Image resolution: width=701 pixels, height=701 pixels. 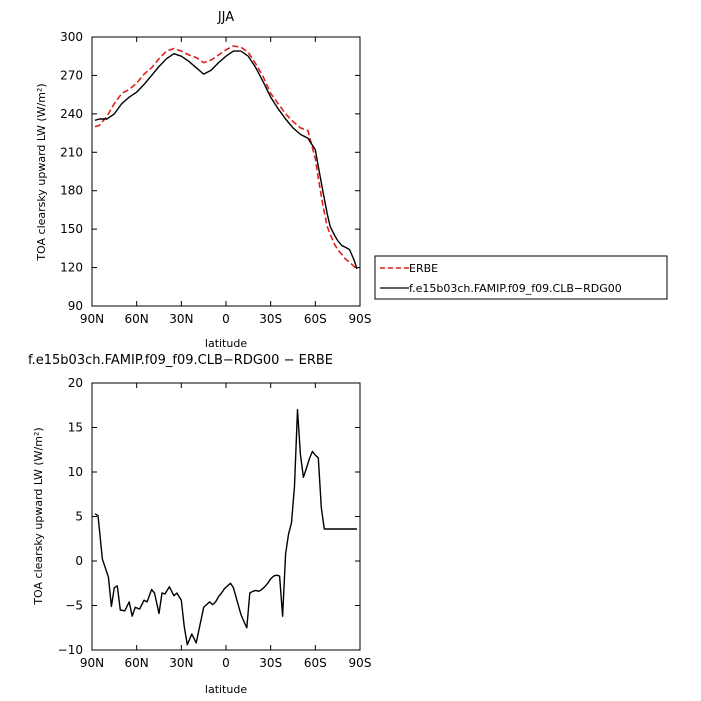 What do you see at coordinates (226, 343) in the screenshot?
I see `top-chart-xlabel: latitude` at bounding box center [226, 343].